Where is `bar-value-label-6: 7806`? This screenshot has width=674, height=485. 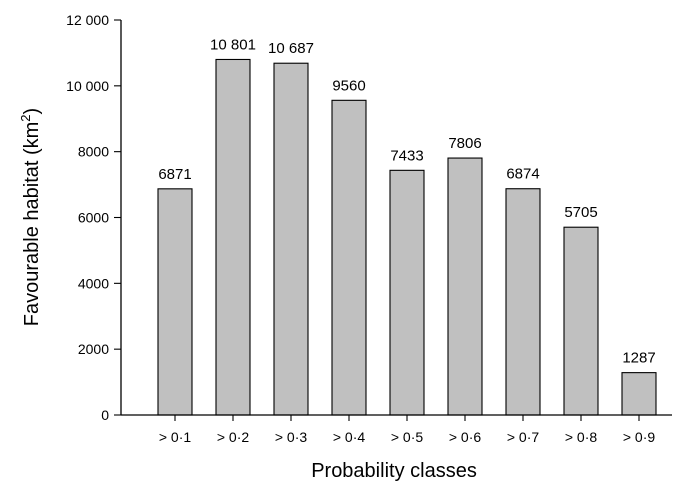 bar-value-label-6: 7806 is located at coordinates (464, 143).